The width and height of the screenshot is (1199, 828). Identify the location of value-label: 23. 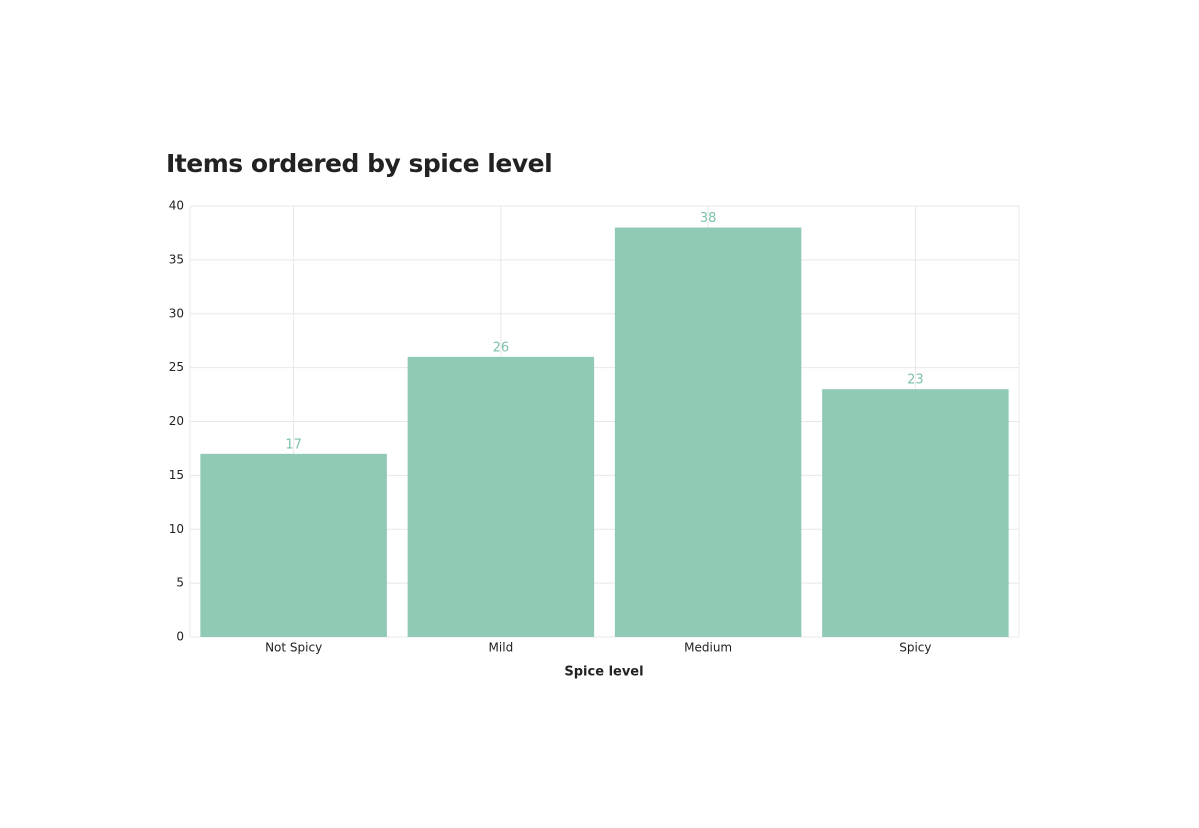
(915, 380).